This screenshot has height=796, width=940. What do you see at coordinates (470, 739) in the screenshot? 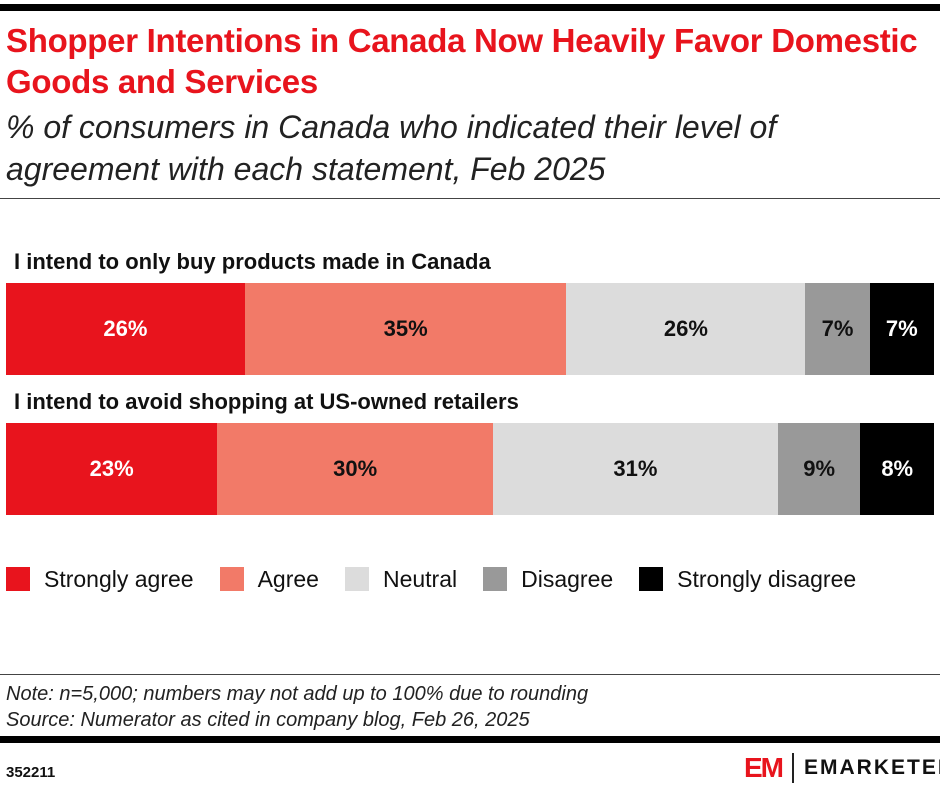
I see `bottom-rule` at bounding box center [470, 739].